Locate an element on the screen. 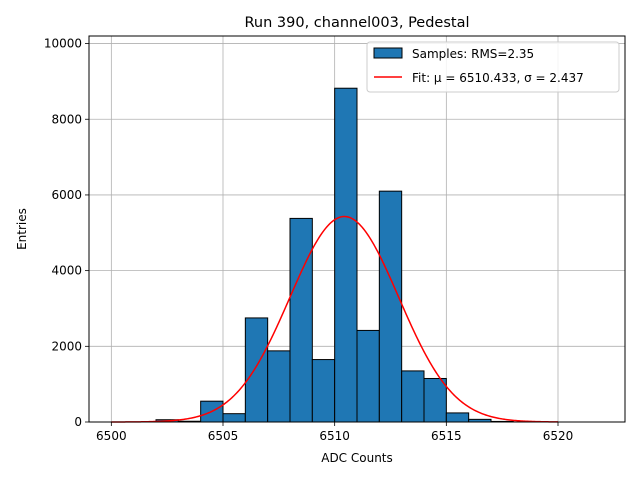 This screenshot has width=640, height=480. legend-box is located at coordinates (493, 67).